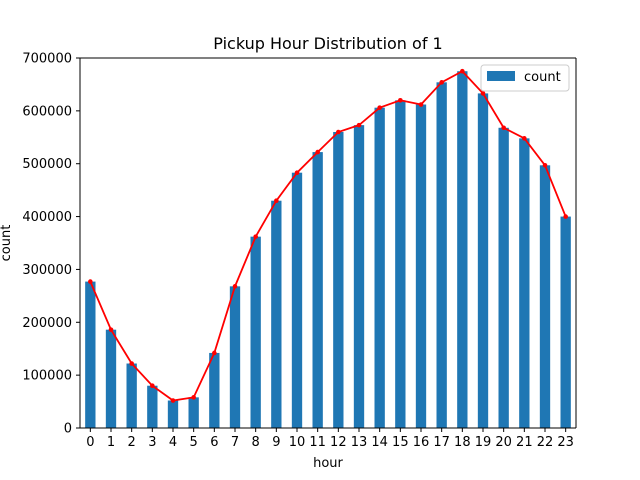  Describe the element at coordinates (327, 43) in the screenshot. I see `chart-title: Pickup Hour Distribution of 1` at that location.